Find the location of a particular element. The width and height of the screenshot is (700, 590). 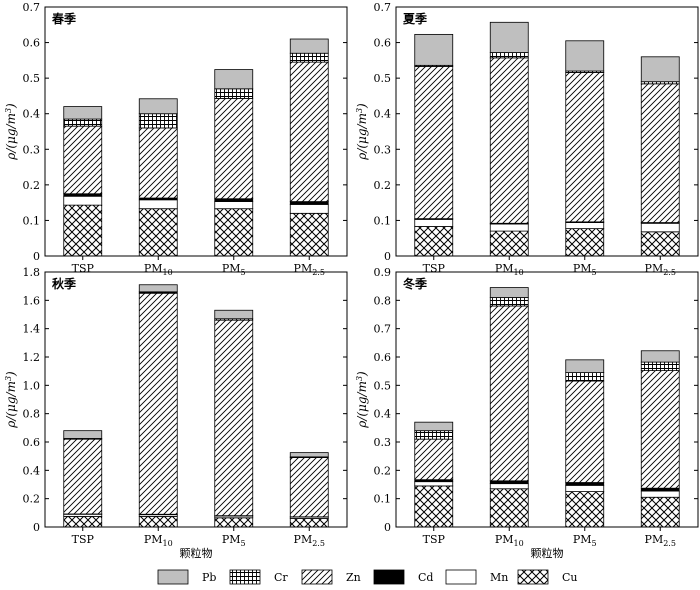

legend: Pb Cr Zn Cd Mn Cu is located at coordinates (367, 577).